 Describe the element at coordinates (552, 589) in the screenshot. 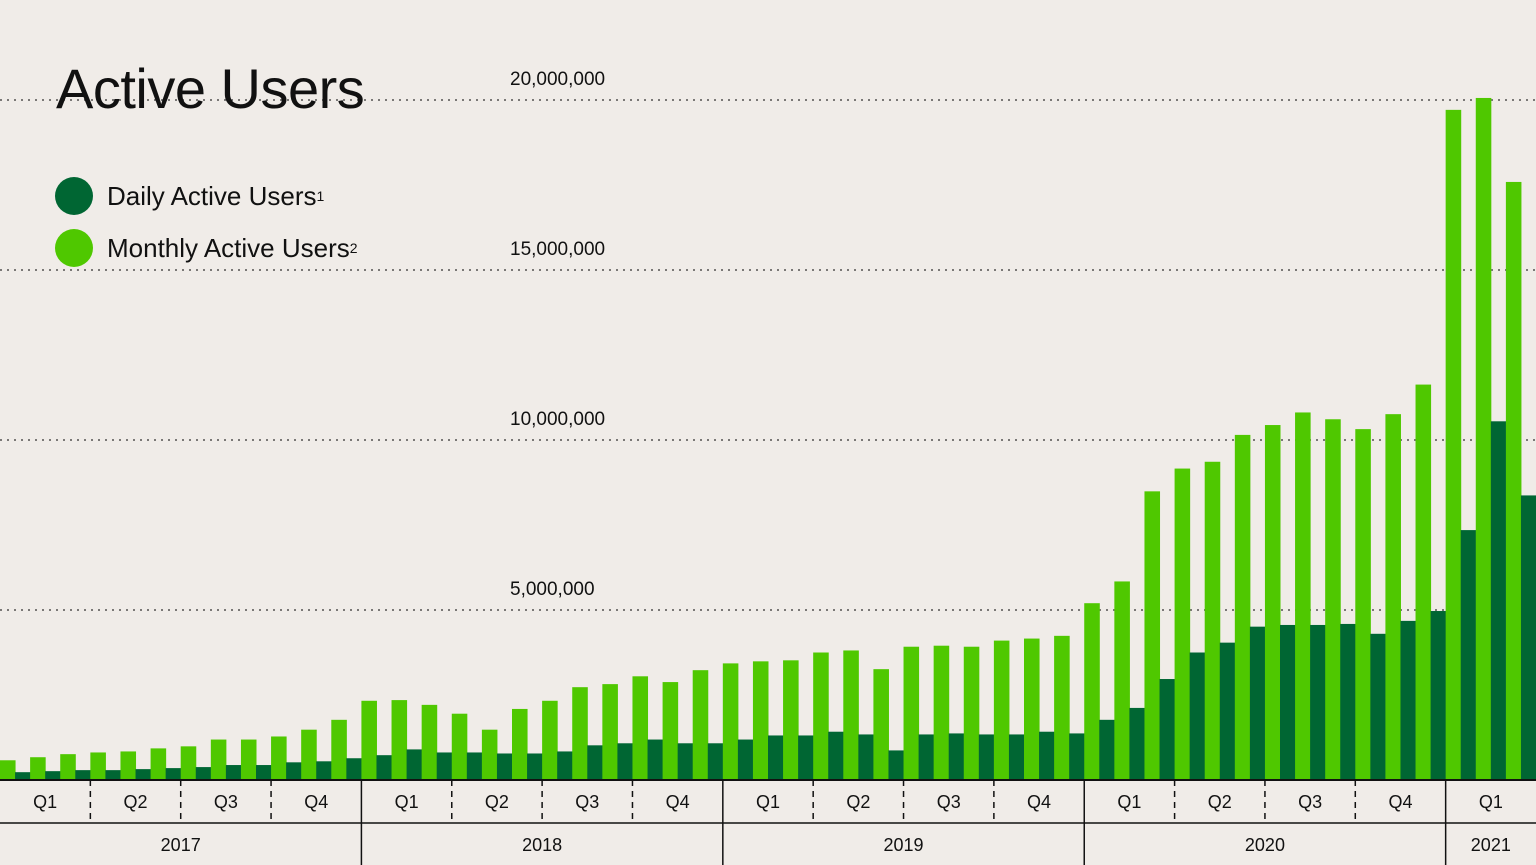

I see `y-tick-label: 5,000,000` at that location.